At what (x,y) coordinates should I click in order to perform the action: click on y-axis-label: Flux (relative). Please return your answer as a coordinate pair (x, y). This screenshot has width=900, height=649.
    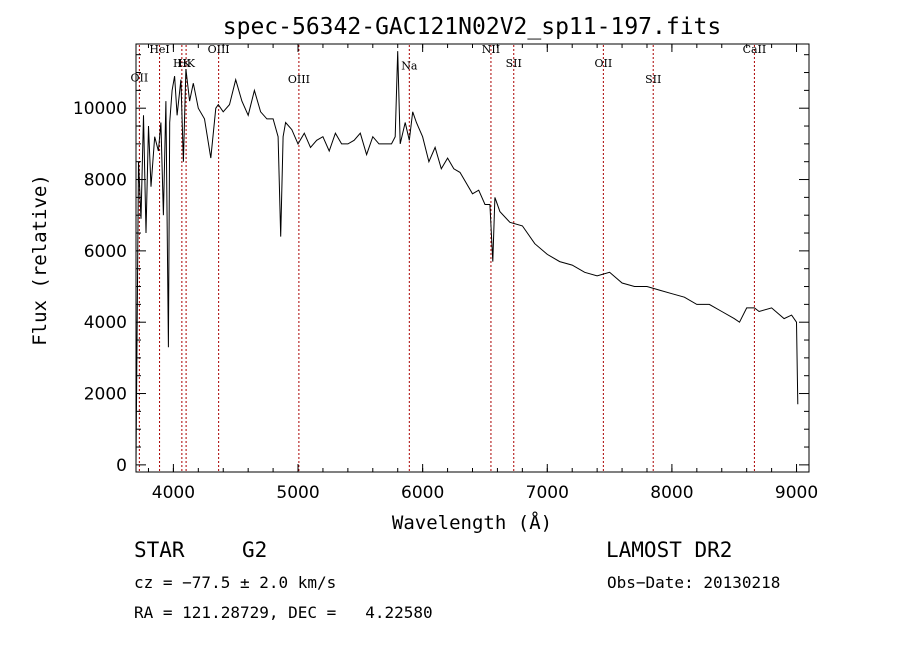
    Looking at the image, I should click on (40, 260).